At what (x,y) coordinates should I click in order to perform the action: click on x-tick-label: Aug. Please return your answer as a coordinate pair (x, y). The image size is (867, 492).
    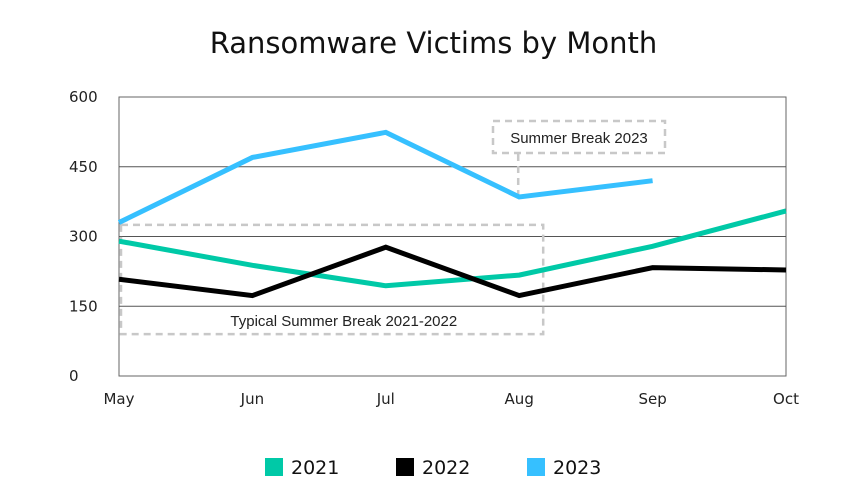
    Looking at the image, I should click on (519, 399).